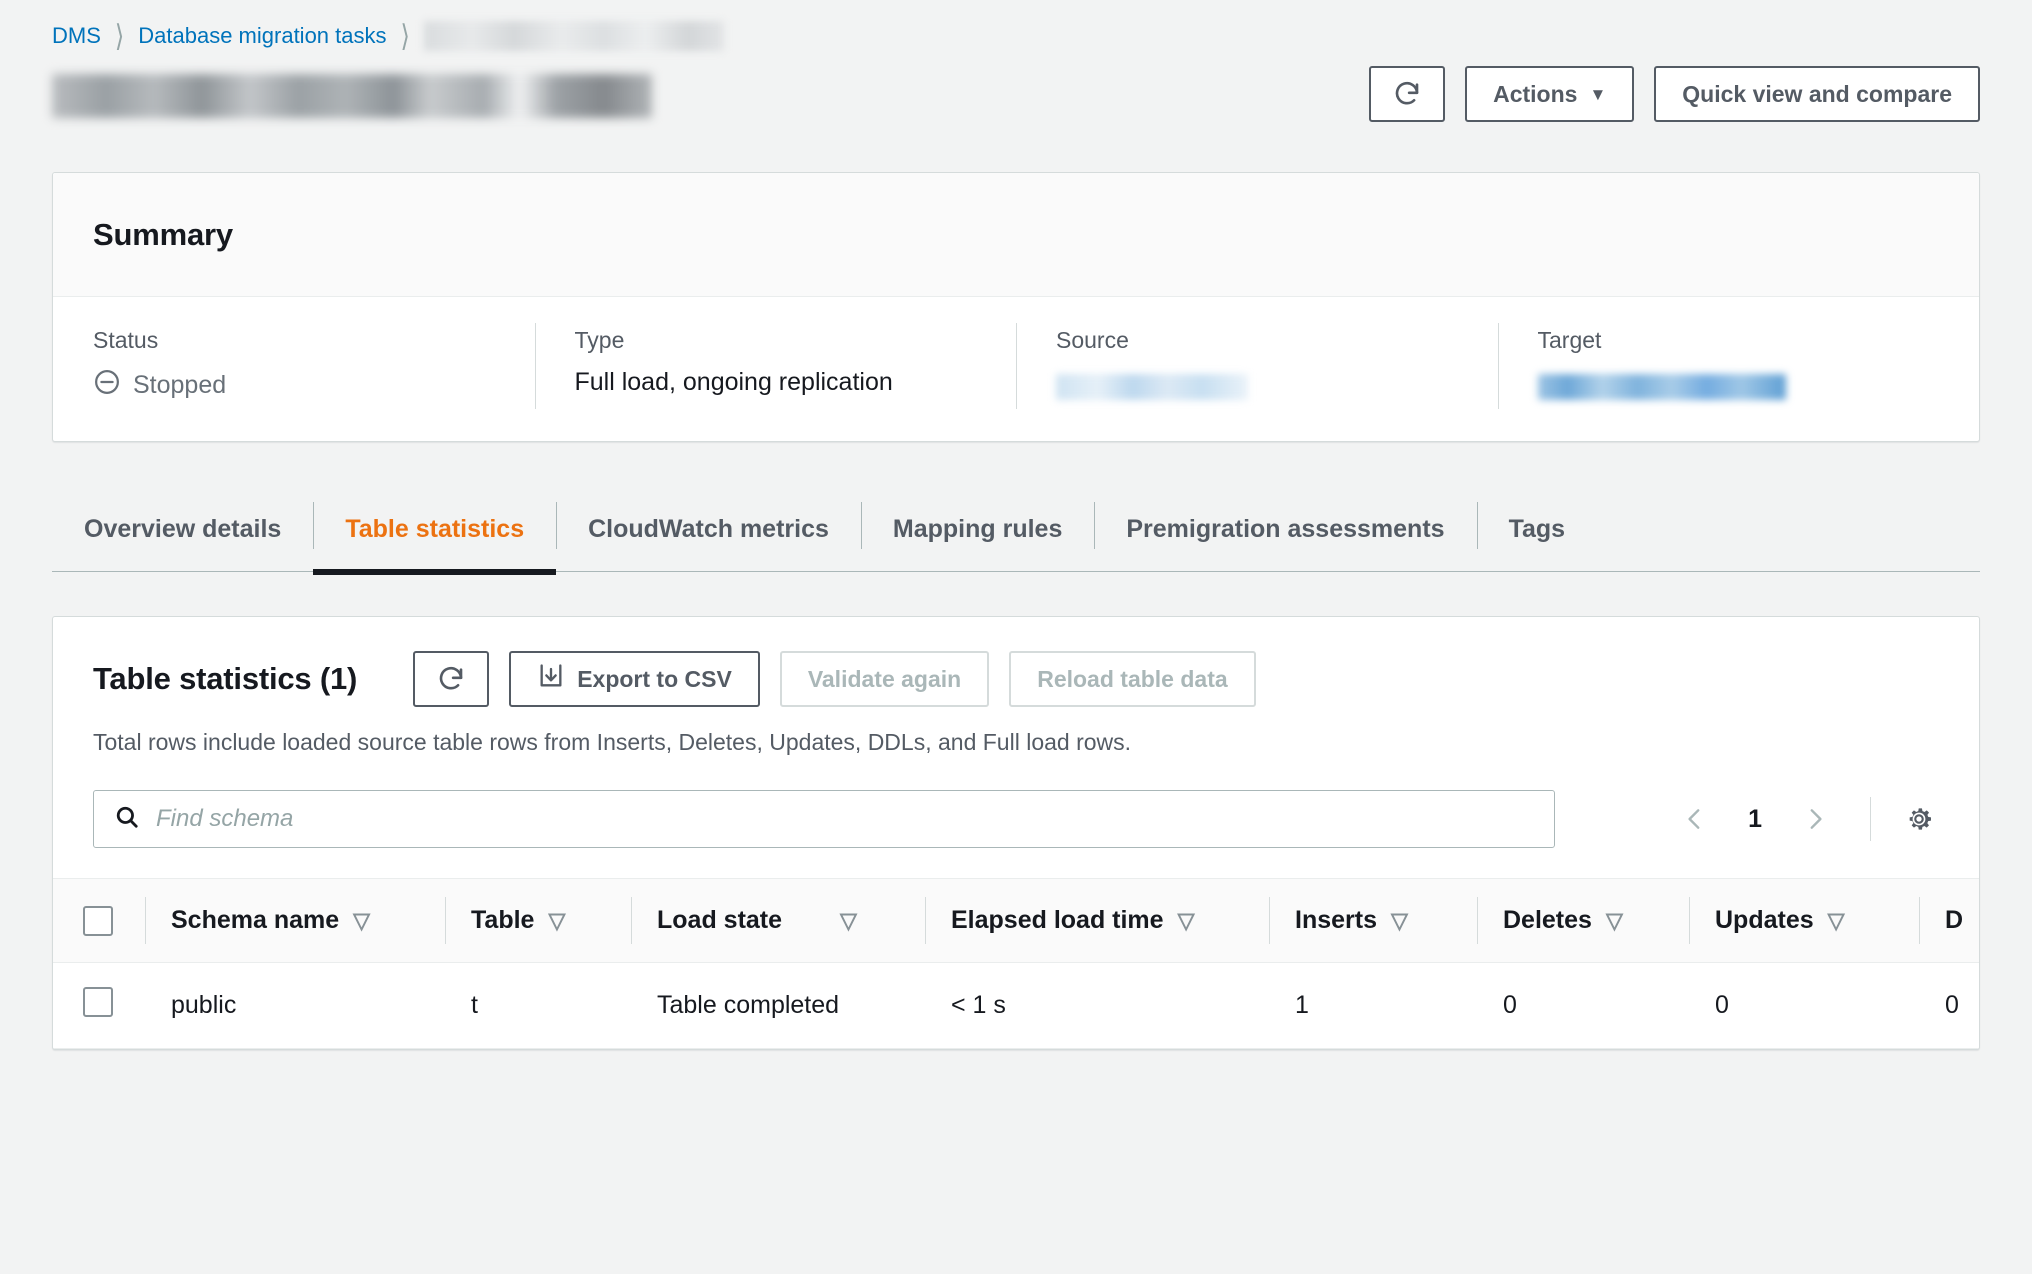 This screenshot has height=1274, width=2032. I want to click on column-header-load-state: Load state ▽, so click(778, 920).